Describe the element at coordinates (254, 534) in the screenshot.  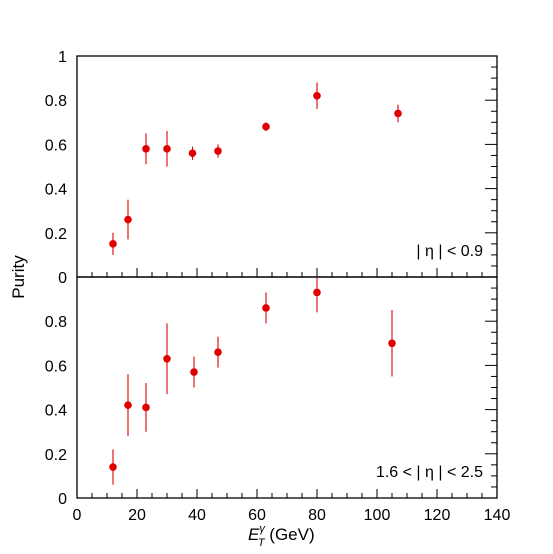
I see `x-axis-title-main: E` at that location.